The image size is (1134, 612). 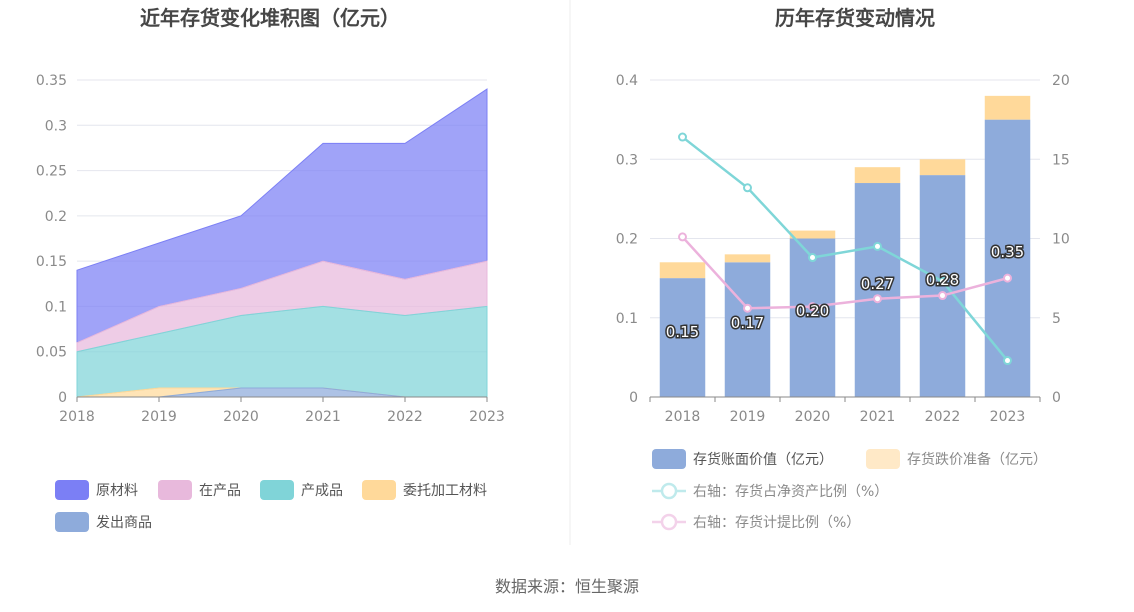 What do you see at coordinates (51, 172) in the screenshot?
I see `y-tick-label: 0.25` at bounding box center [51, 172].